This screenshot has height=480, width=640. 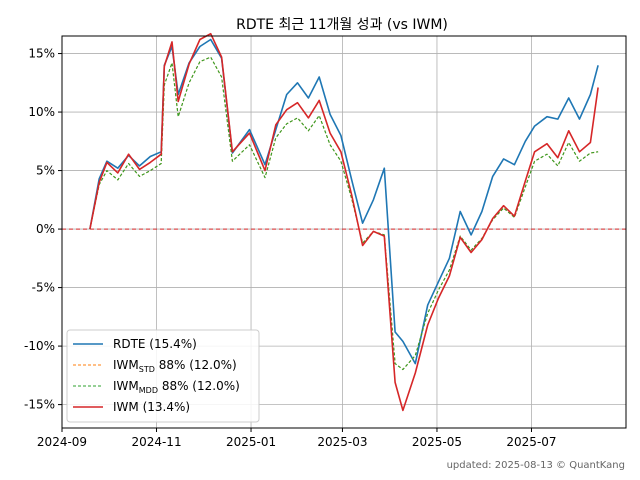 I want to click on legend-label-main: IWM (13.4%), so click(x=151, y=407).